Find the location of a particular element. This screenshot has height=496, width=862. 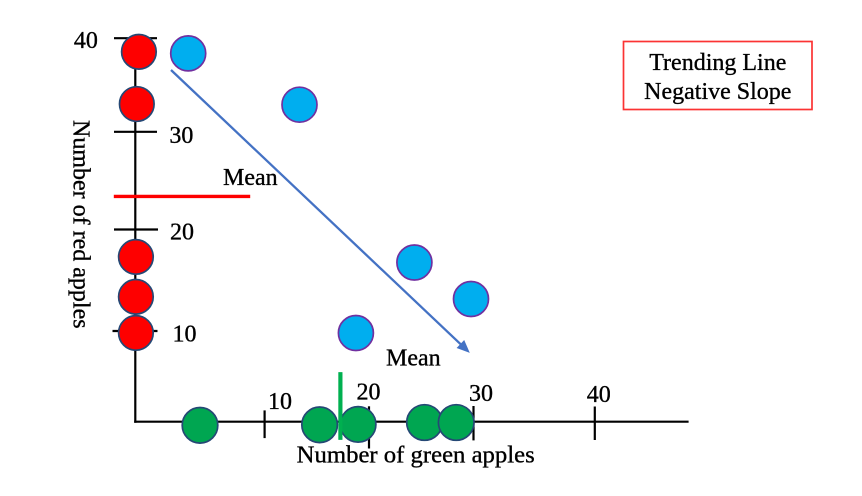

svg-text: Negative Slope is located at coordinates (717, 92).